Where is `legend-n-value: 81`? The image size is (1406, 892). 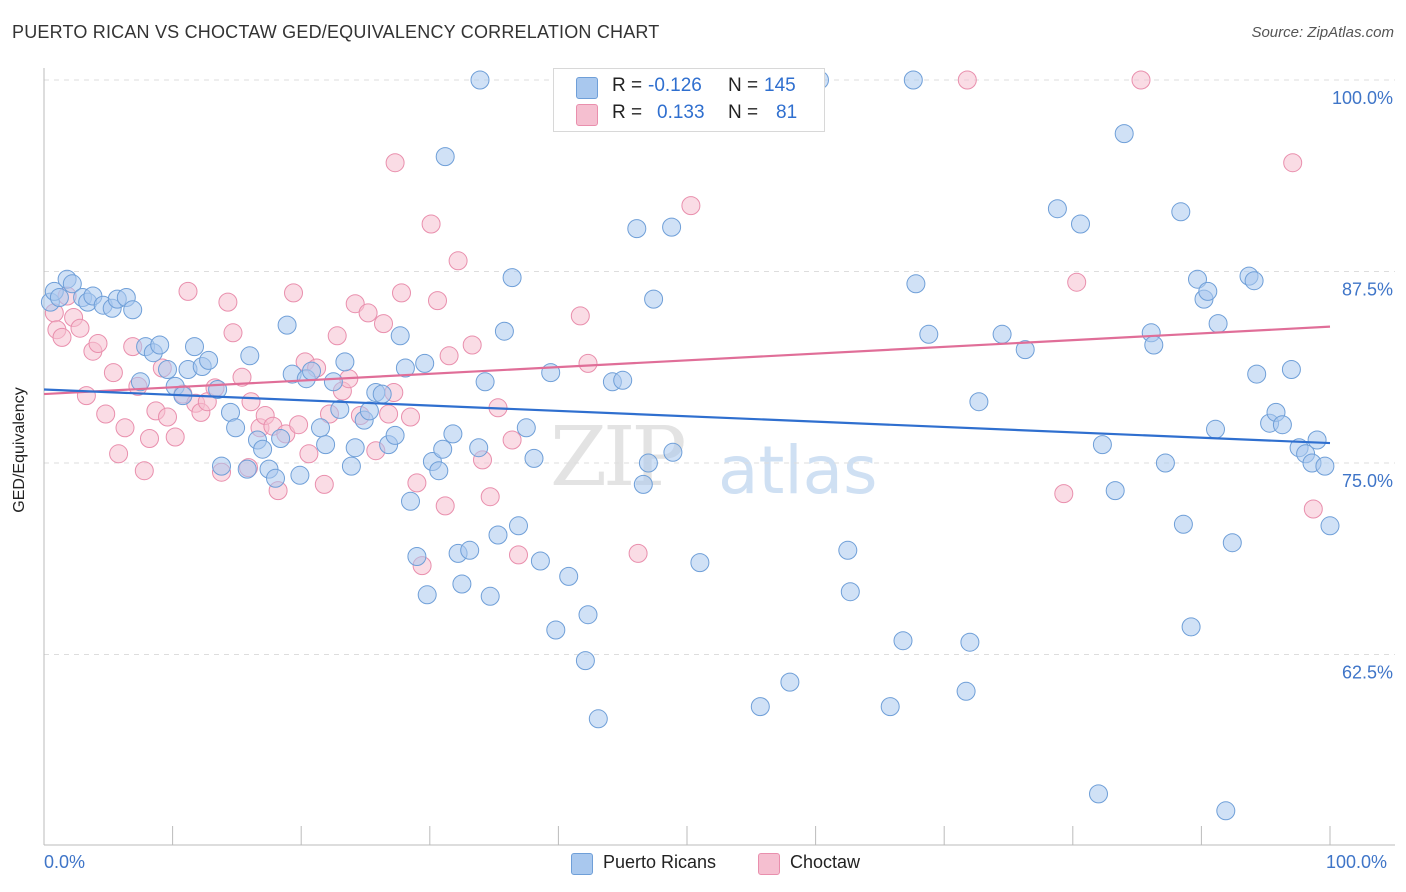 legend-n-value: 81 is located at coordinates (787, 112).